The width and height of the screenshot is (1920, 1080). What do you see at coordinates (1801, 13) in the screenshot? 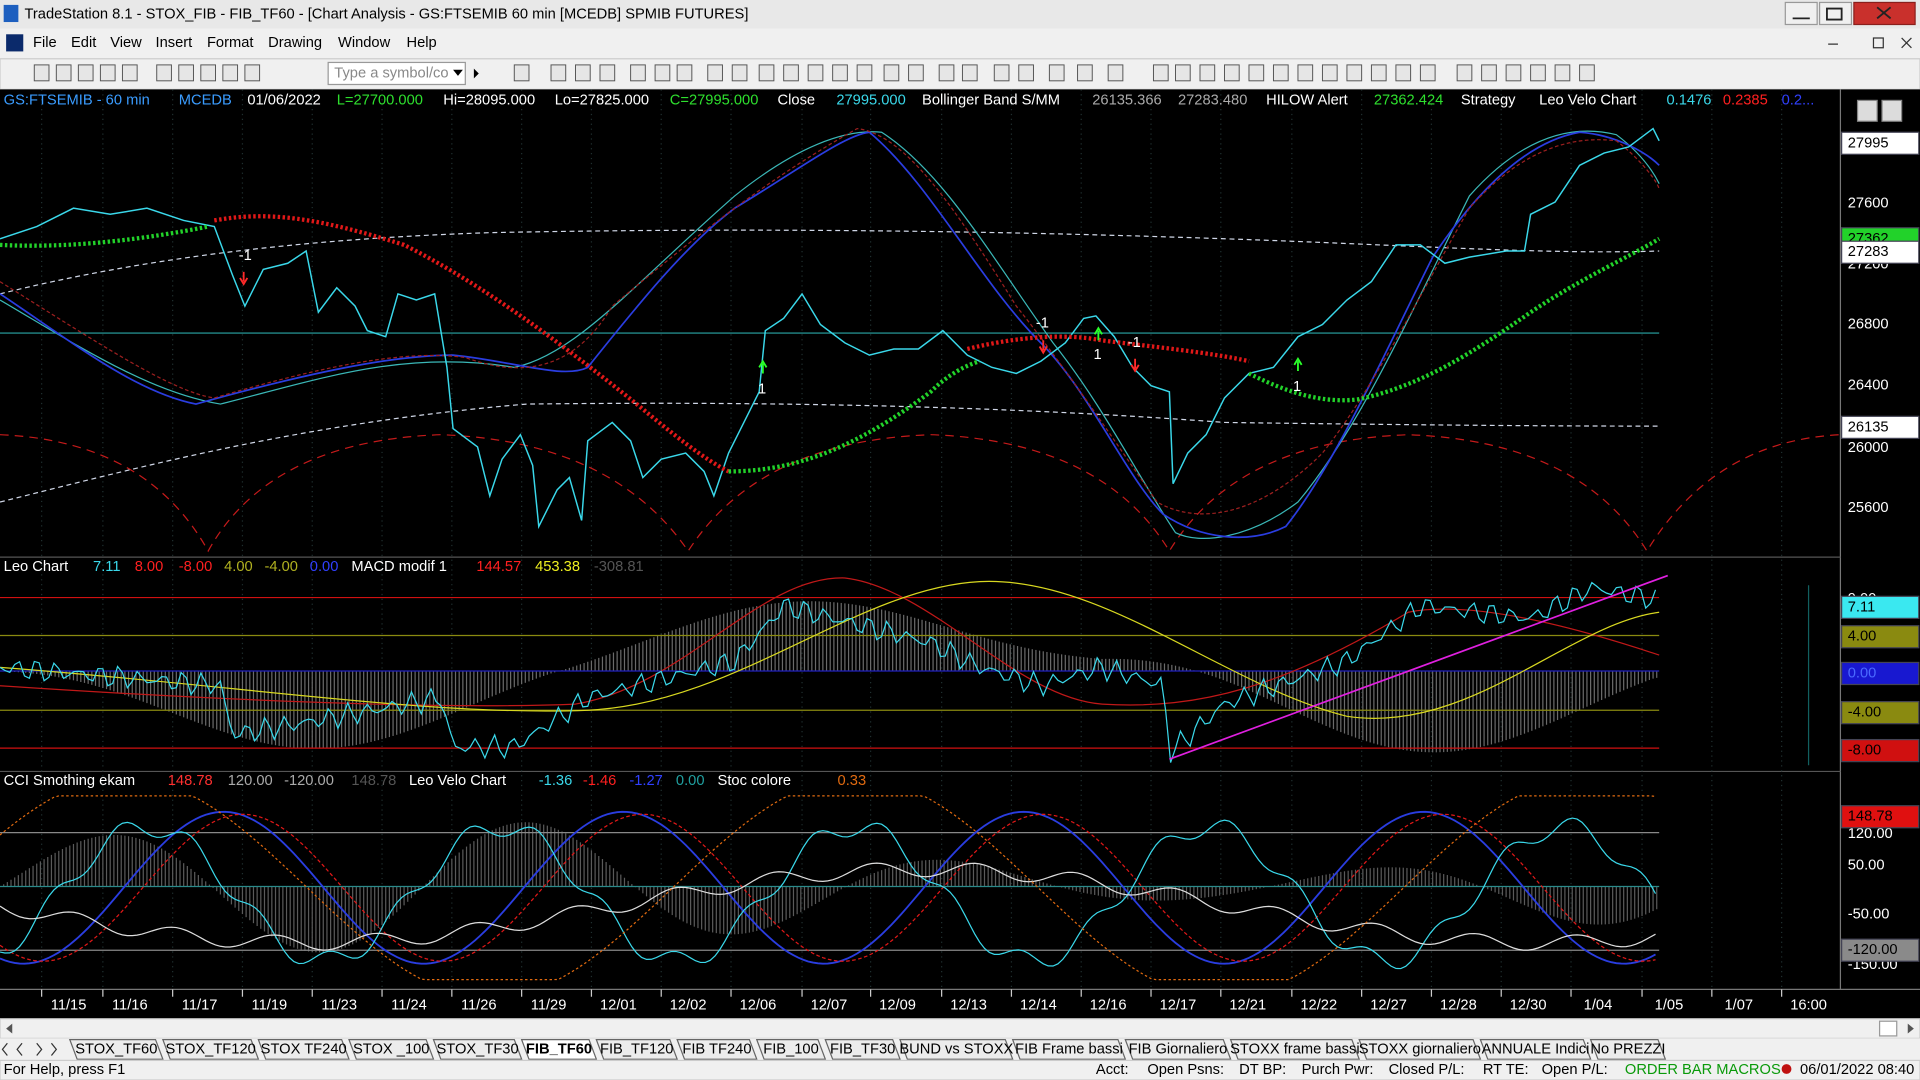
I see `minimize-button` at bounding box center [1801, 13].